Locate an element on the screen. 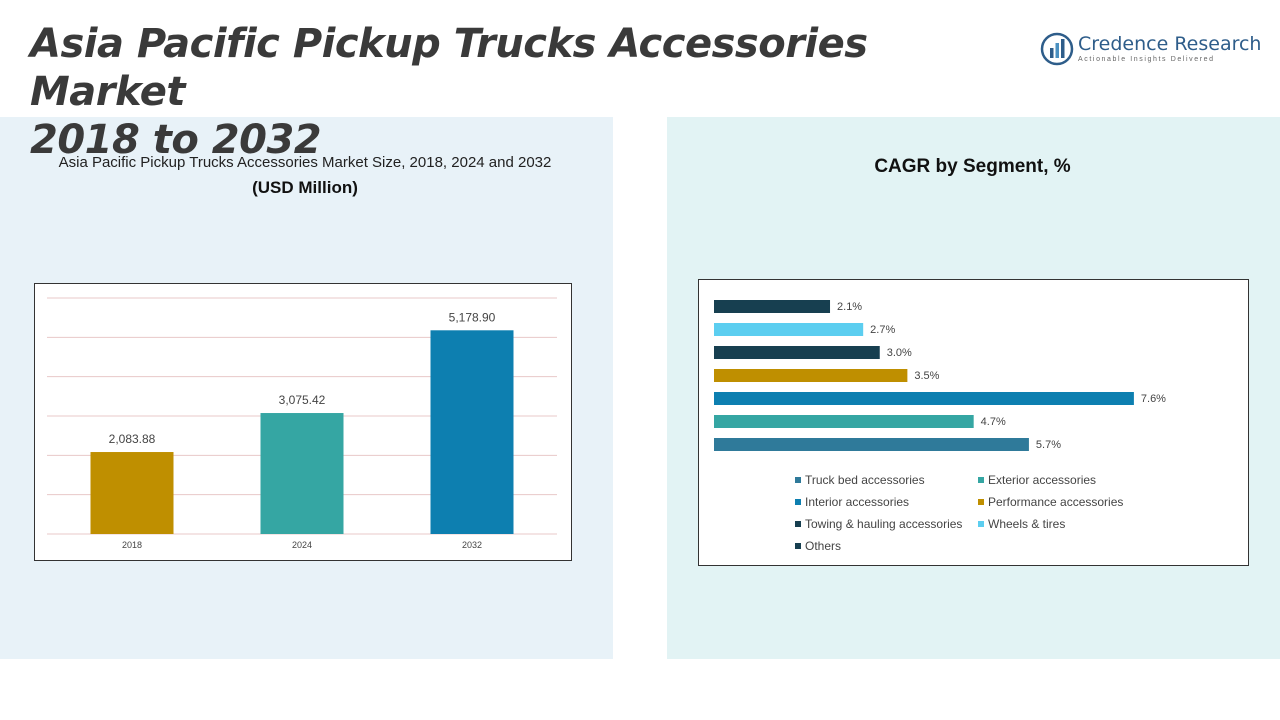 The height and width of the screenshot is (720, 1280). hbar-performance-accessories is located at coordinates (811, 375).